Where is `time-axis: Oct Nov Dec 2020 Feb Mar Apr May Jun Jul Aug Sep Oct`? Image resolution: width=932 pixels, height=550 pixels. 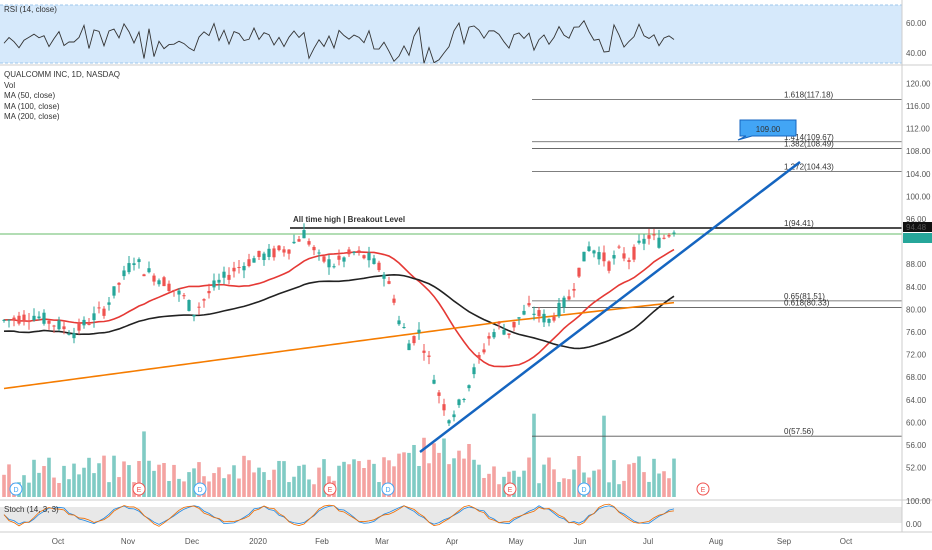 time-axis: Oct Nov Dec 2020 Feb Mar Apr May Jun Jul Aug Sep Oct is located at coordinates (452, 541).